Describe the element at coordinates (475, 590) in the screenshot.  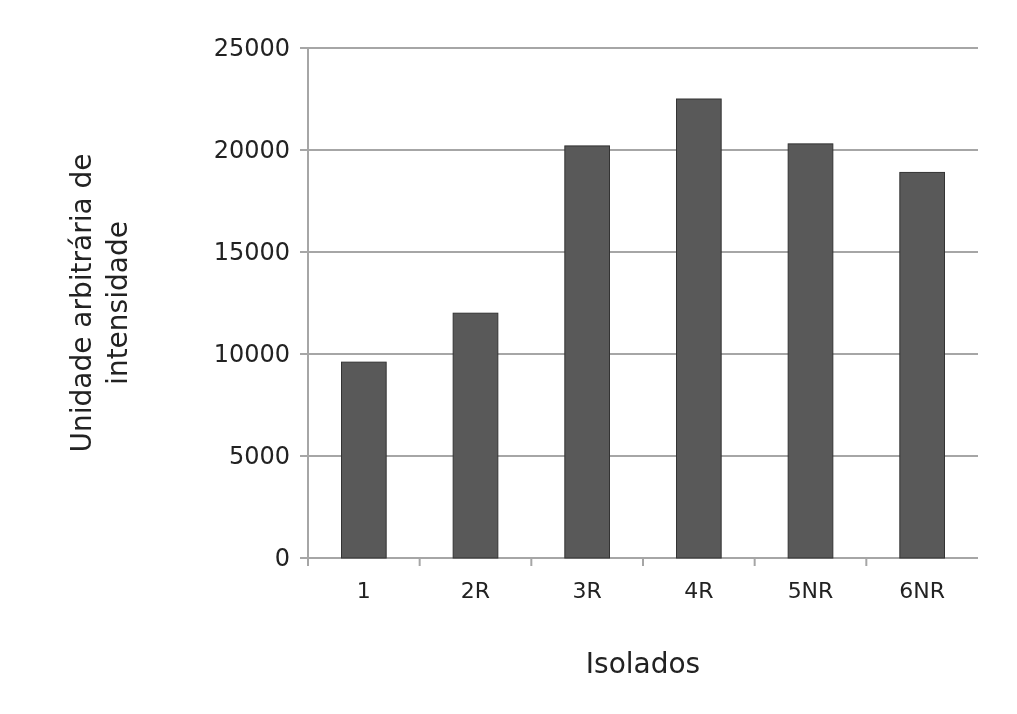
I see `x-tick-label: 2R` at that location.